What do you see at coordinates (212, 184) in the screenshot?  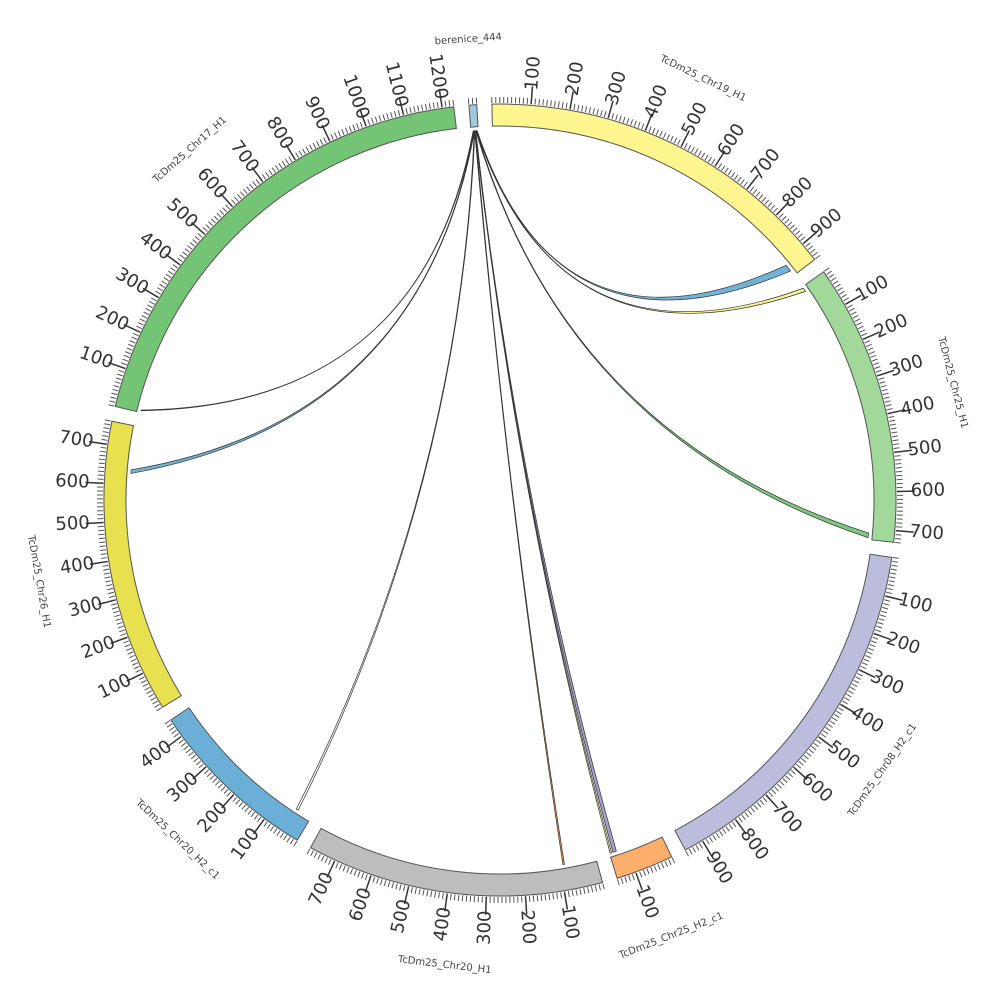 I see `tick-label: 600` at bounding box center [212, 184].